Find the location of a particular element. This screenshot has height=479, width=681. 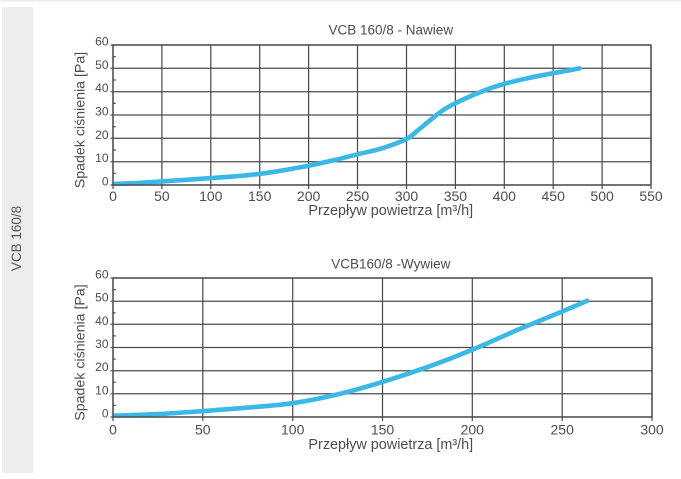

svg-text: 450 is located at coordinates (554, 196).